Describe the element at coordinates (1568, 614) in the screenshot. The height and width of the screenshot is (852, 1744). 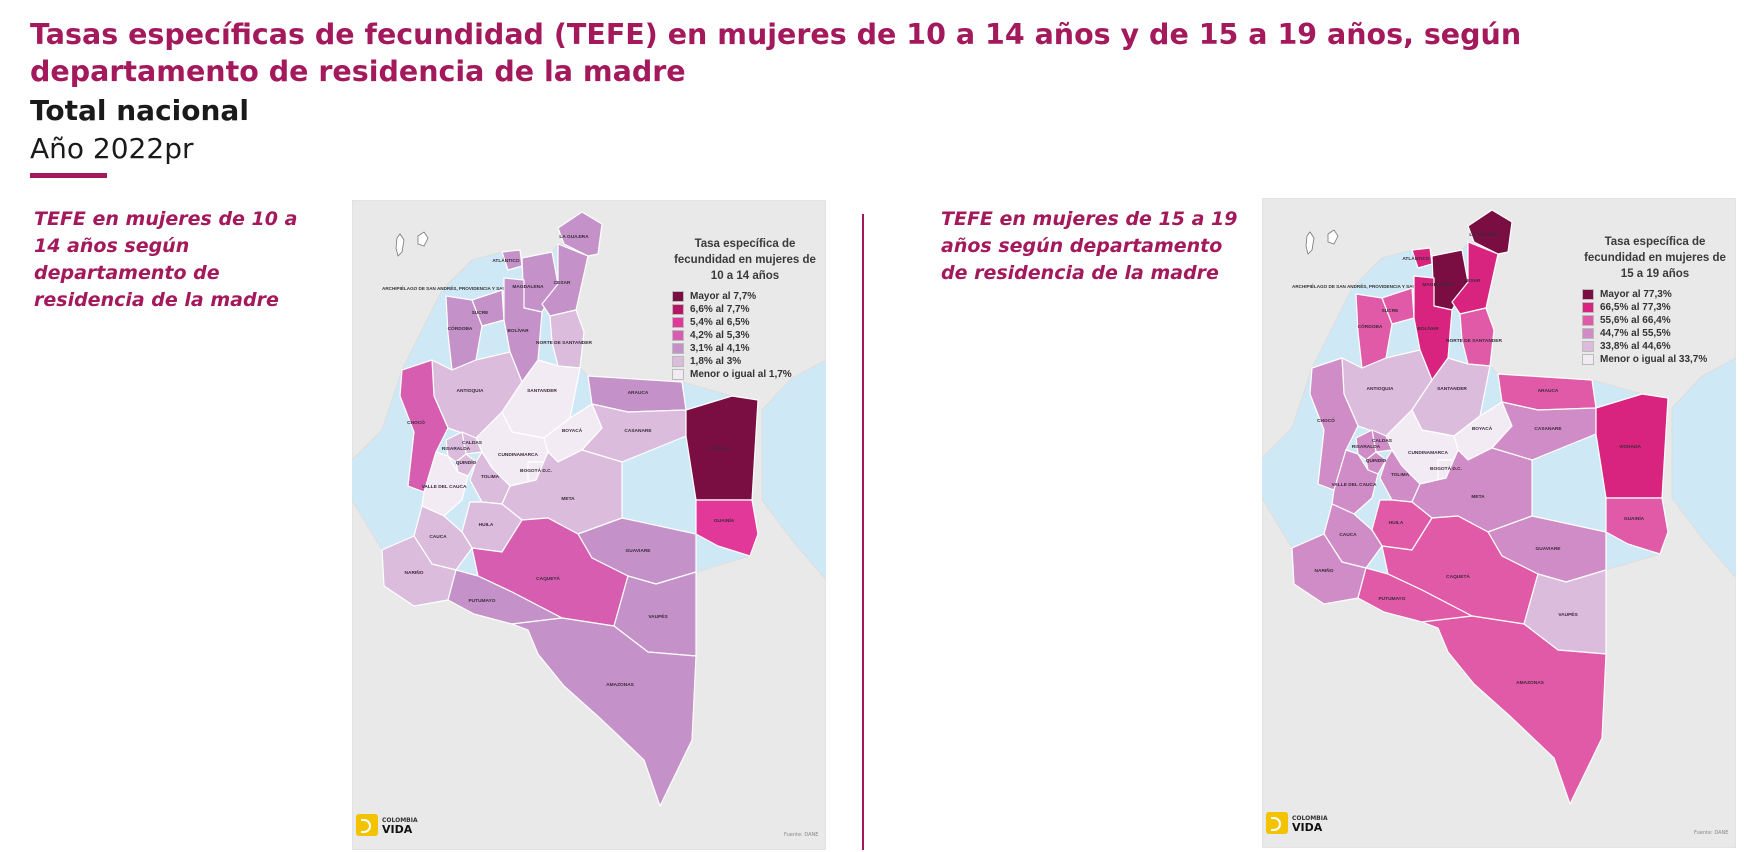
I see `department-label: VAUPÉS` at that location.